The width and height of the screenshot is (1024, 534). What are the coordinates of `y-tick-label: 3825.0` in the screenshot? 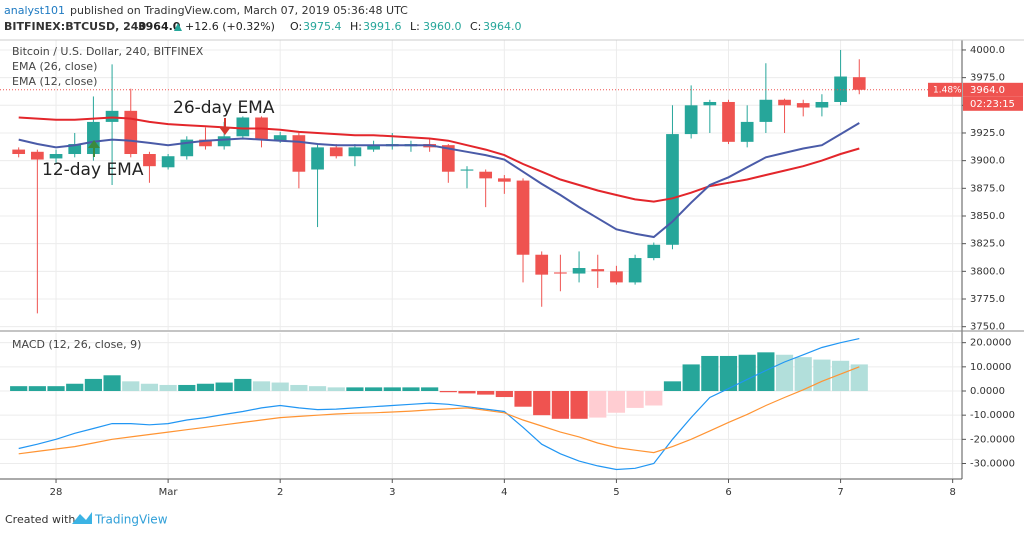 It's located at (987, 244).